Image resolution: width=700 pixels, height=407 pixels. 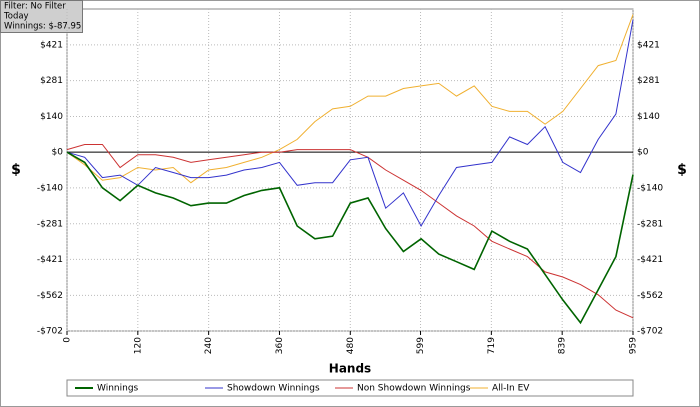 What do you see at coordinates (209, 345) in the screenshot?
I see `x-tick-label: 240` at bounding box center [209, 345].